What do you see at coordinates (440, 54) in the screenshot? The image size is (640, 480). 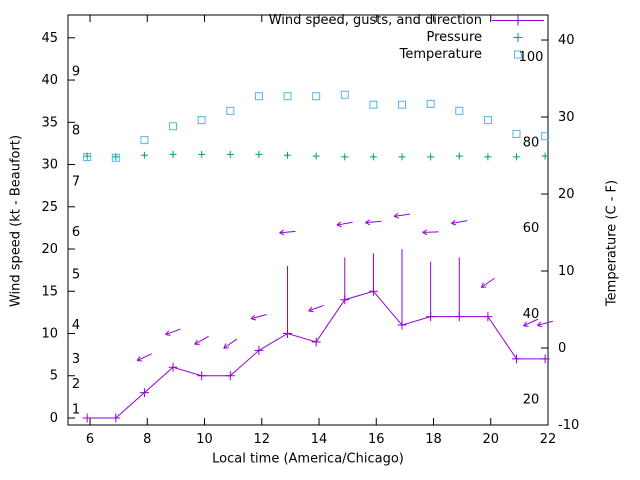 I see `legend-label-temperature: Temperature` at bounding box center [440, 54].